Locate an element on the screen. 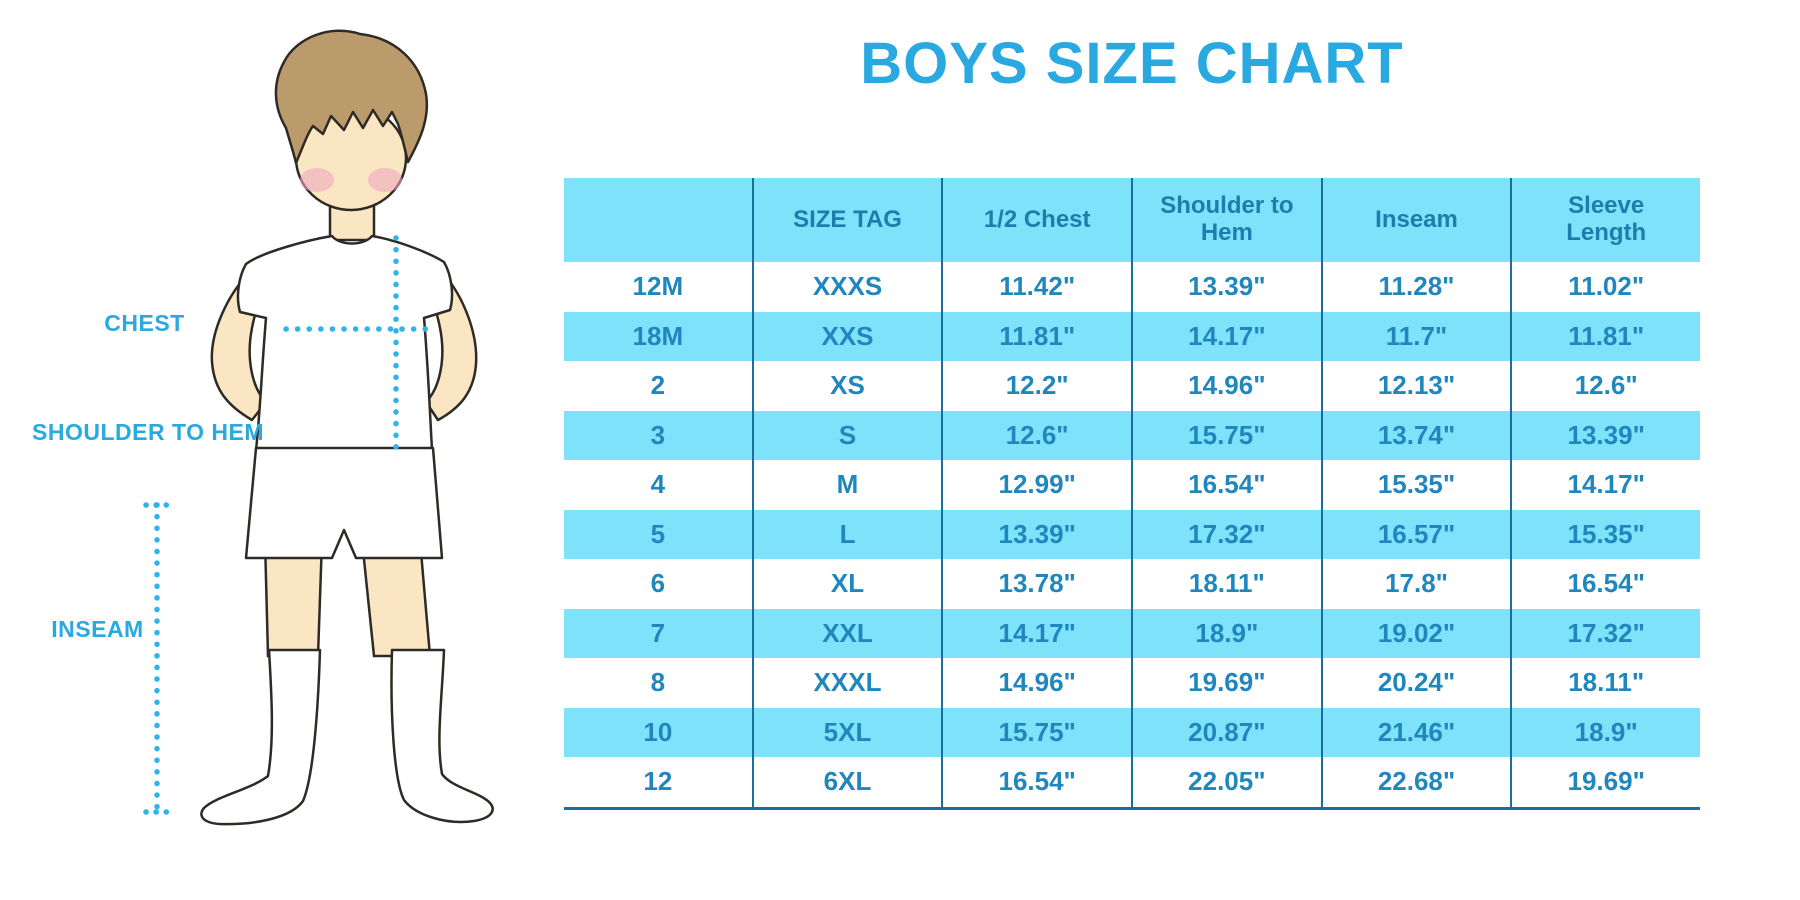 Image resolution: width=1800 pixels, height=900 pixels. inseam-label: INSEAM is located at coordinates (97, 629).